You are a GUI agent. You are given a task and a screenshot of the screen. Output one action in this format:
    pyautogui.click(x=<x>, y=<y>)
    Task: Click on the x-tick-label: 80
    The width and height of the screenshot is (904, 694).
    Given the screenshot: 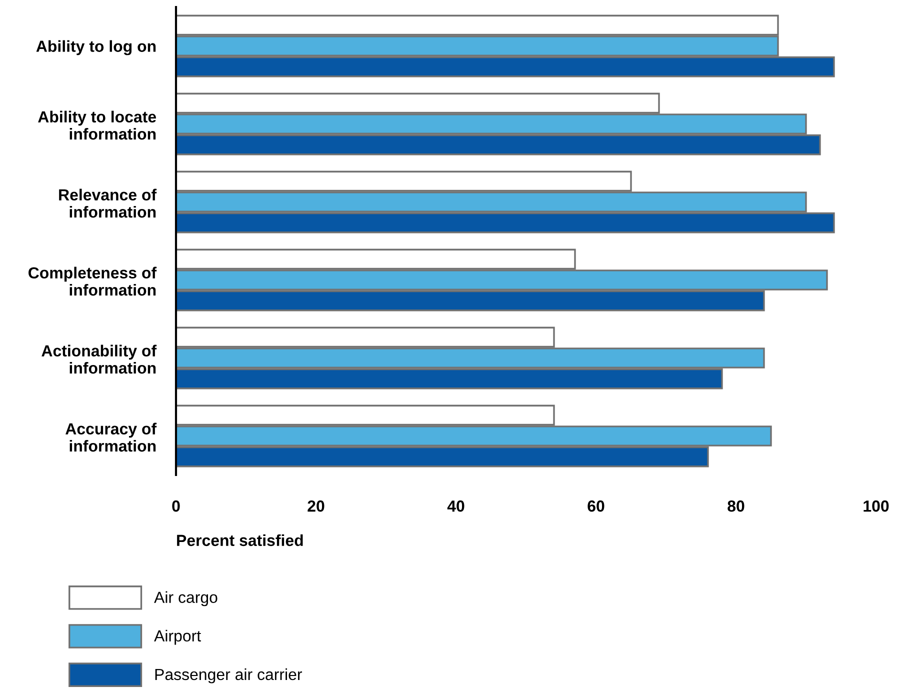 What is the action you would take?
    pyautogui.click(x=736, y=506)
    